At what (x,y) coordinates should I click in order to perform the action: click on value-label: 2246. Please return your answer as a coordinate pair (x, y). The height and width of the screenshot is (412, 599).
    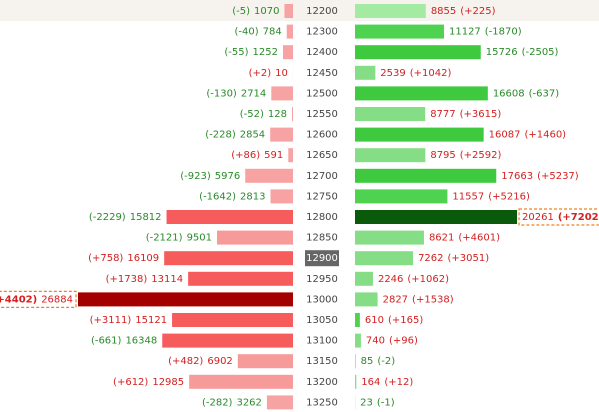
    Looking at the image, I should click on (390, 279).